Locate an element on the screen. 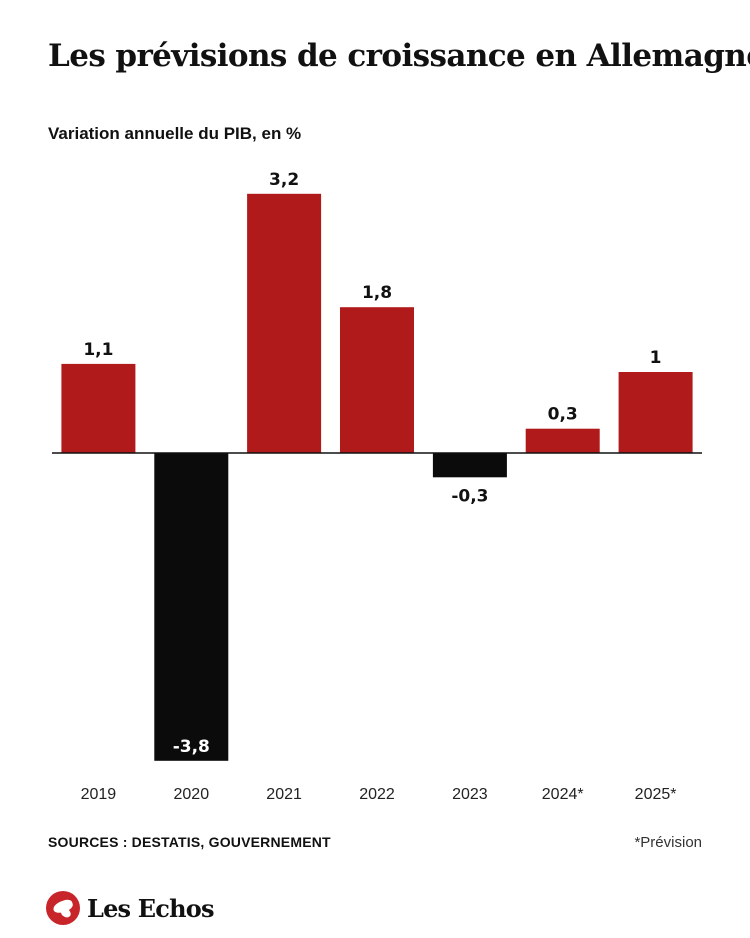  bar-2025 is located at coordinates (655, 412).